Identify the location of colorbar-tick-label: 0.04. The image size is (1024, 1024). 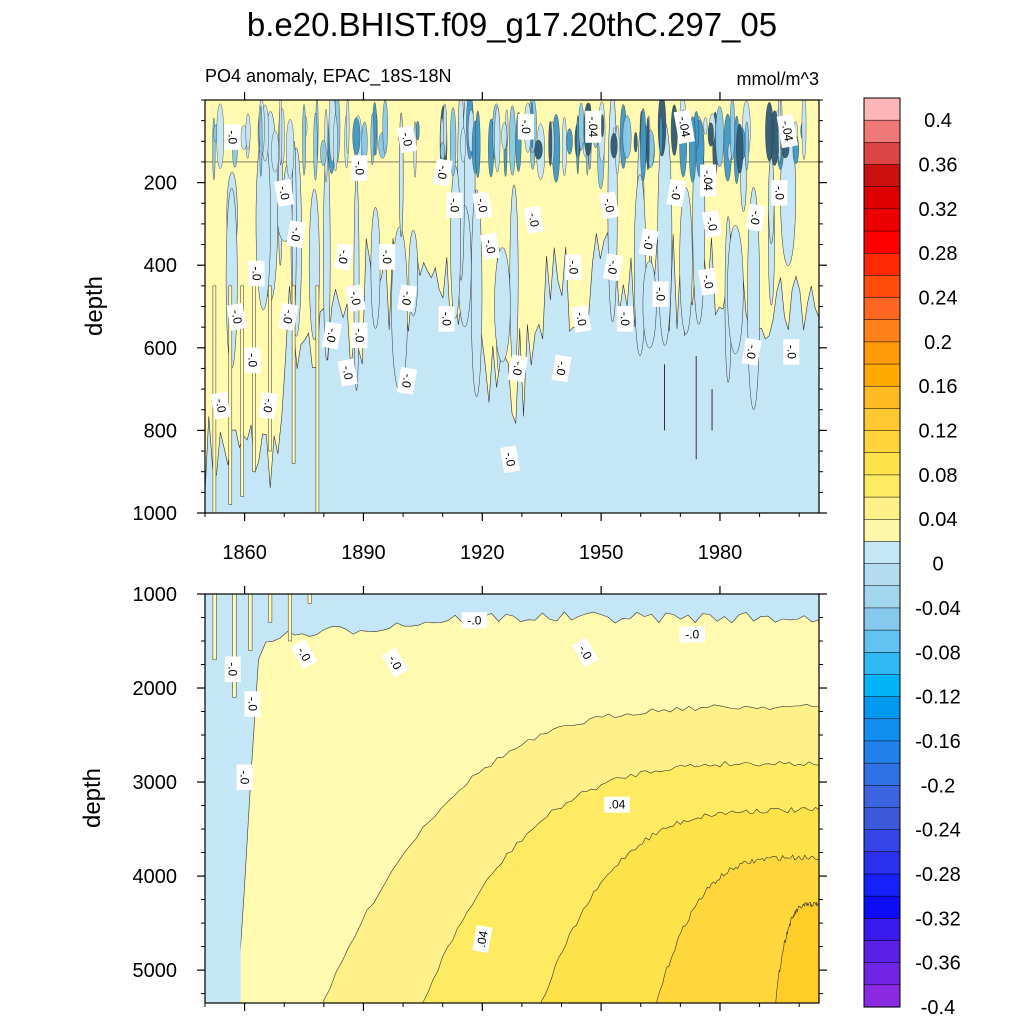
(938, 520).